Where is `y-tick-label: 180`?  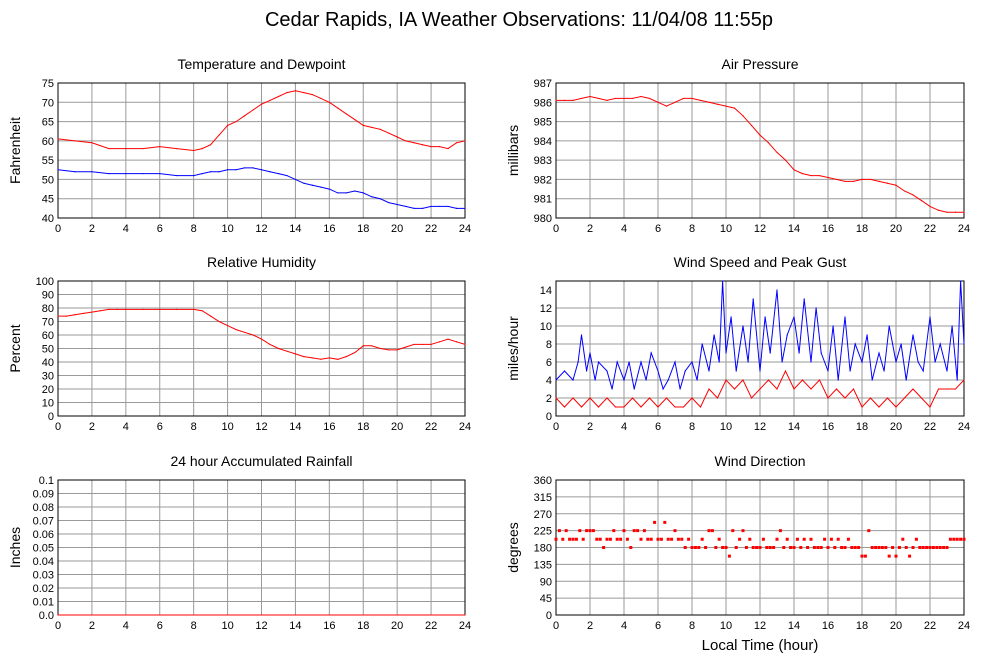 y-tick-label: 180 is located at coordinates (543, 549).